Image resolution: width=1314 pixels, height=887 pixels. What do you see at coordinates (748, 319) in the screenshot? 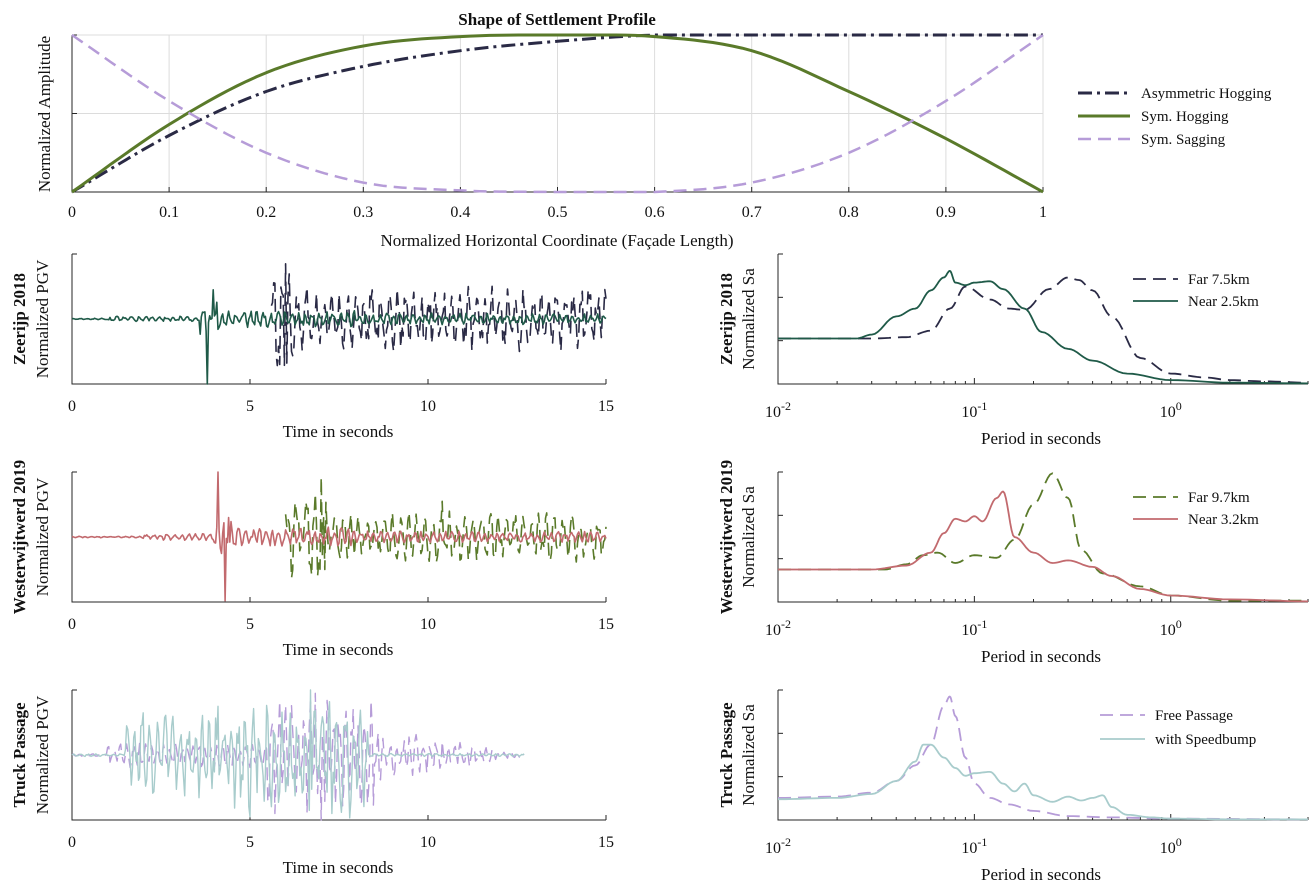
I see `zeerijp-spectrum-y-label: Normalized Sa` at bounding box center [748, 319].